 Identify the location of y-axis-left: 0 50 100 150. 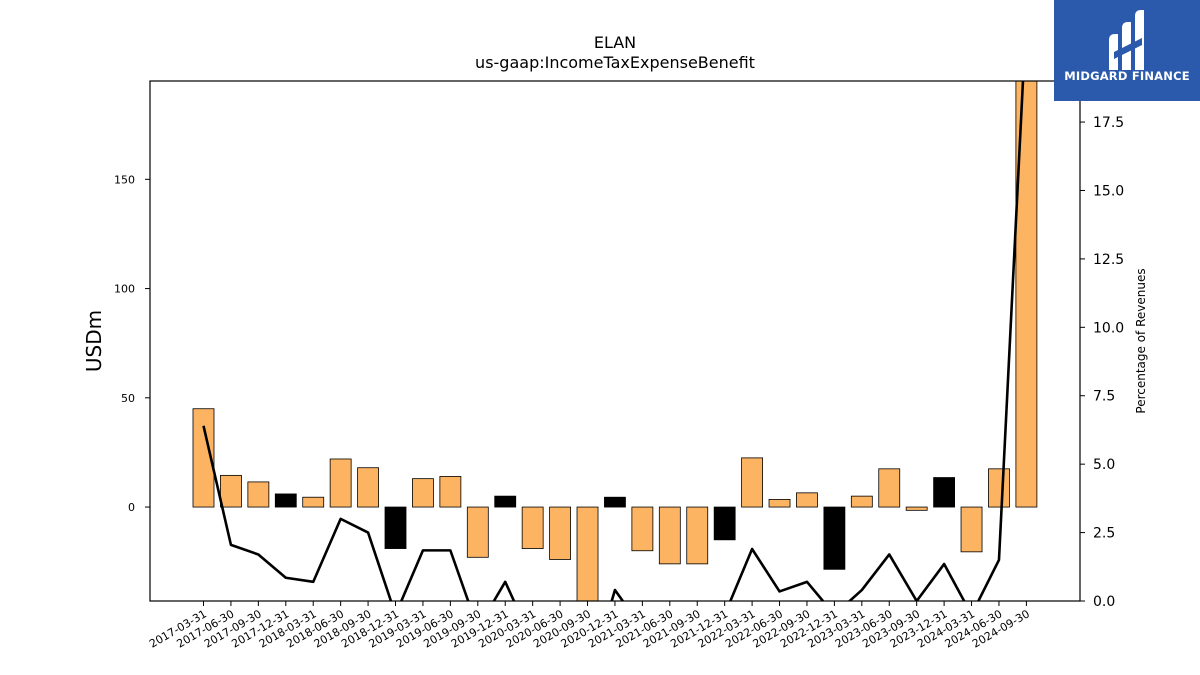
(132, 343).